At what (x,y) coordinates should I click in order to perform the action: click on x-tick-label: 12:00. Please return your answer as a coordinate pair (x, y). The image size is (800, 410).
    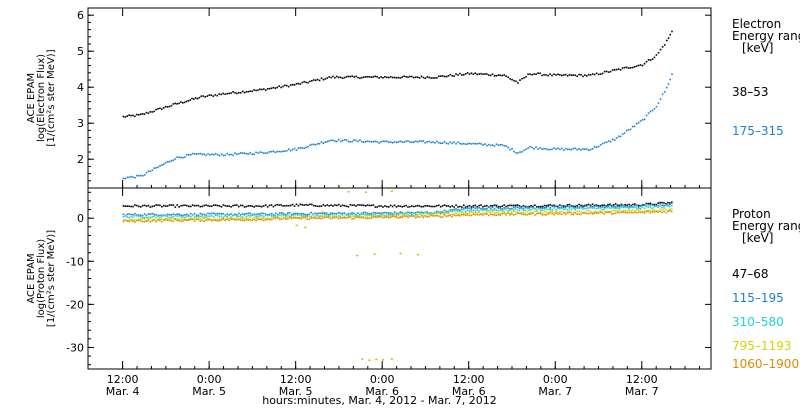
    Looking at the image, I should click on (123, 379).